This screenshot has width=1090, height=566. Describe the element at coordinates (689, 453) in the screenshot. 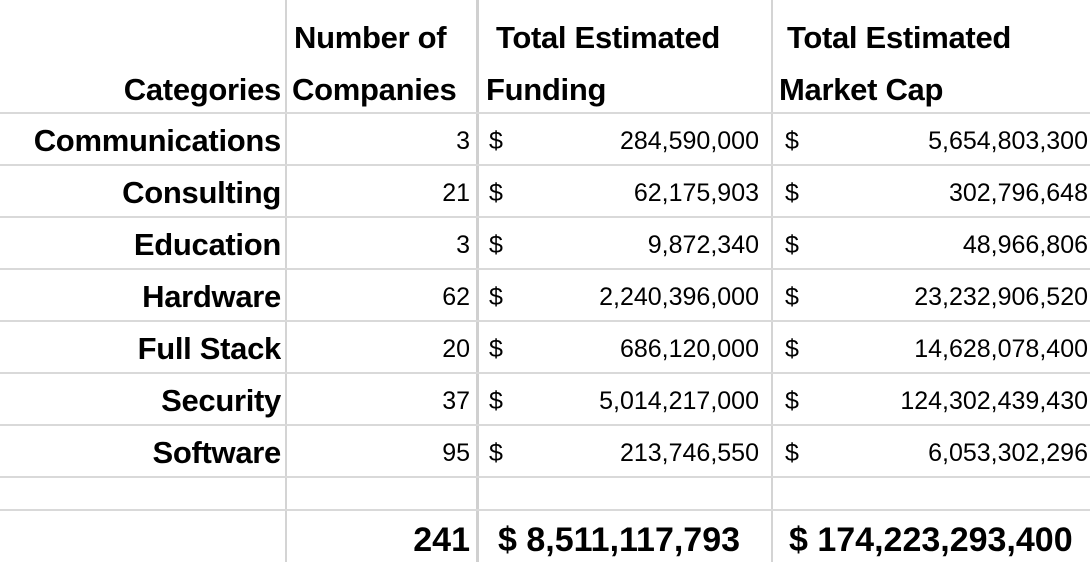

I see `table-cell-funding: 213,746,550` at that location.